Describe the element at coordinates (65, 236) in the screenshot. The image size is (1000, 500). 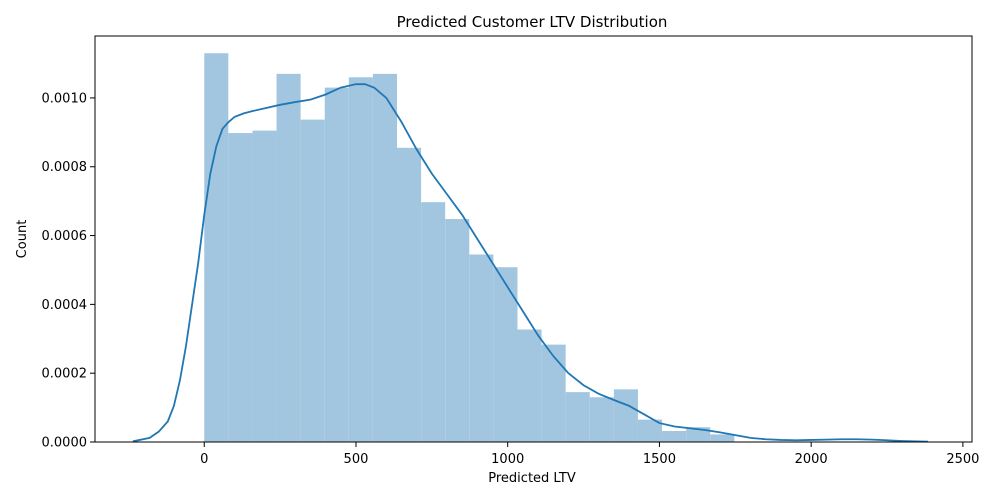
I see `y-tick-label-3: 0.0006` at that location.